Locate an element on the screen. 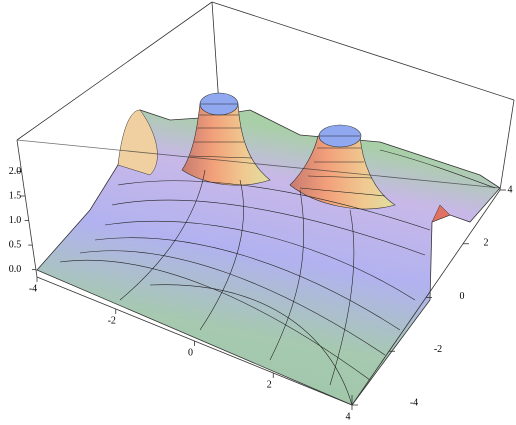  x-tick-label: -4 is located at coordinates (33, 288).